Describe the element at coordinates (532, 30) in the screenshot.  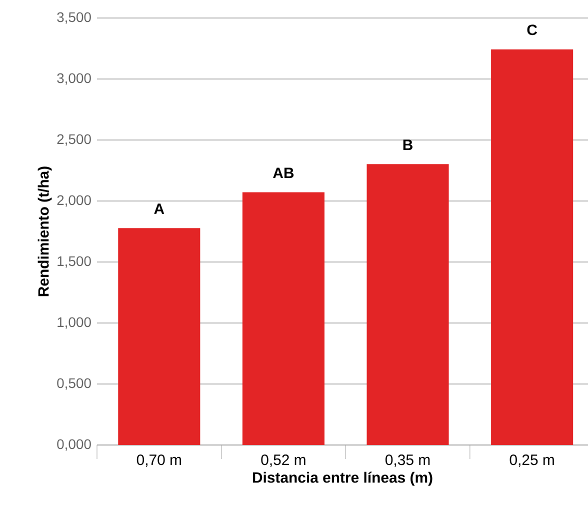
I see `annotation: C` at that location.